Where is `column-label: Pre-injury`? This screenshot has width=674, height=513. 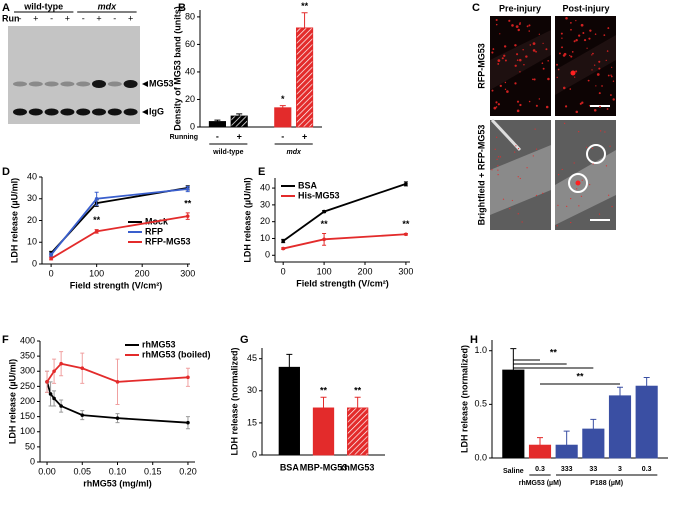
column-label: Pre-injury is located at coordinates (520, 8).